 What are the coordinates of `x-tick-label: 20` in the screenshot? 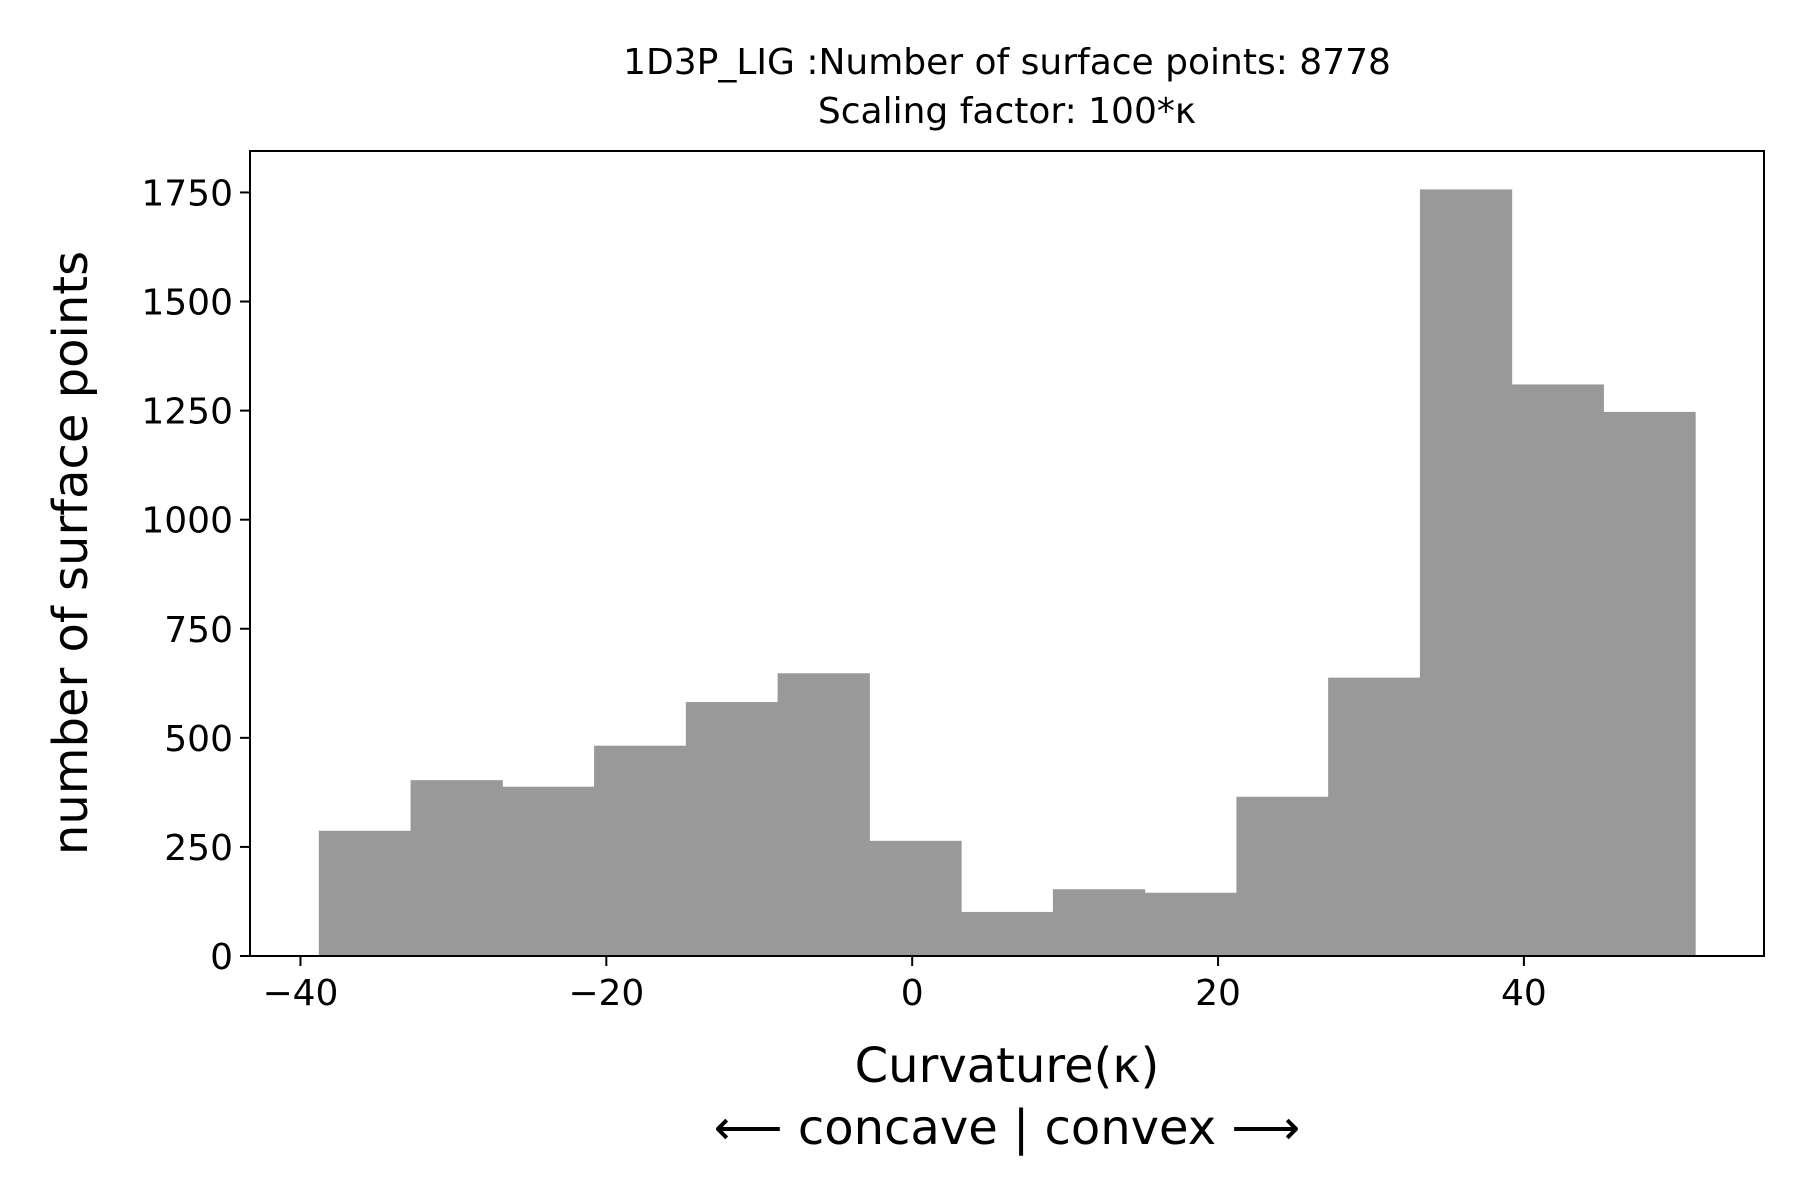 It's located at (1218, 993).